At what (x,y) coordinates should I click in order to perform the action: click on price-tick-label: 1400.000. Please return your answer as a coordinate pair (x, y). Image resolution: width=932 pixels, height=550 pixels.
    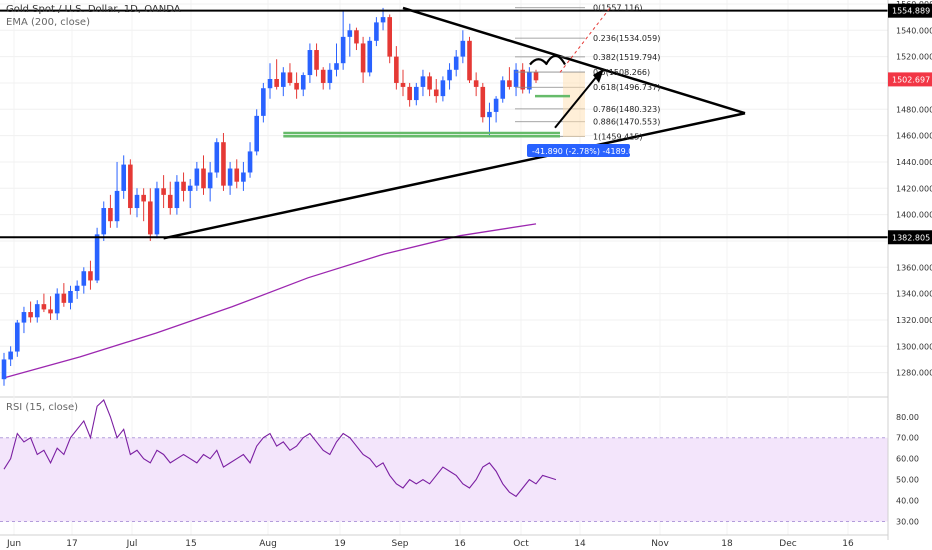
    Looking at the image, I should click on (914, 215).